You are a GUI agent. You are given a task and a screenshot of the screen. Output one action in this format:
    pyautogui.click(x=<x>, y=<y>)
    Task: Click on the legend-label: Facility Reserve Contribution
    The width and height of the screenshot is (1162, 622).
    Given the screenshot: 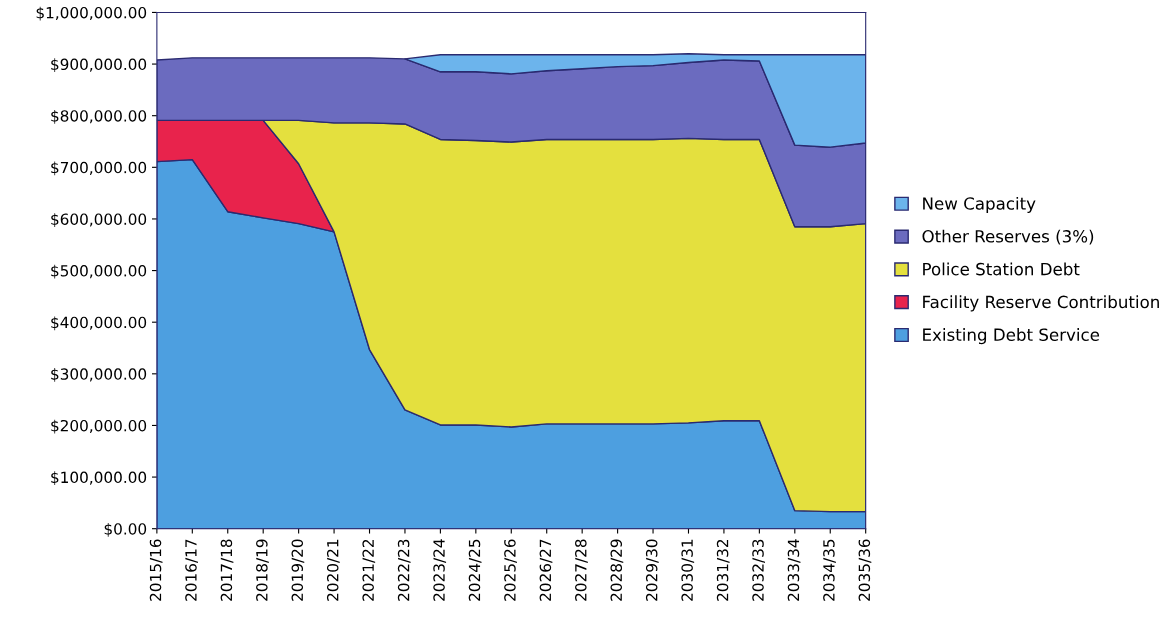 What is the action you would take?
    pyautogui.click(x=1041, y=303)
    